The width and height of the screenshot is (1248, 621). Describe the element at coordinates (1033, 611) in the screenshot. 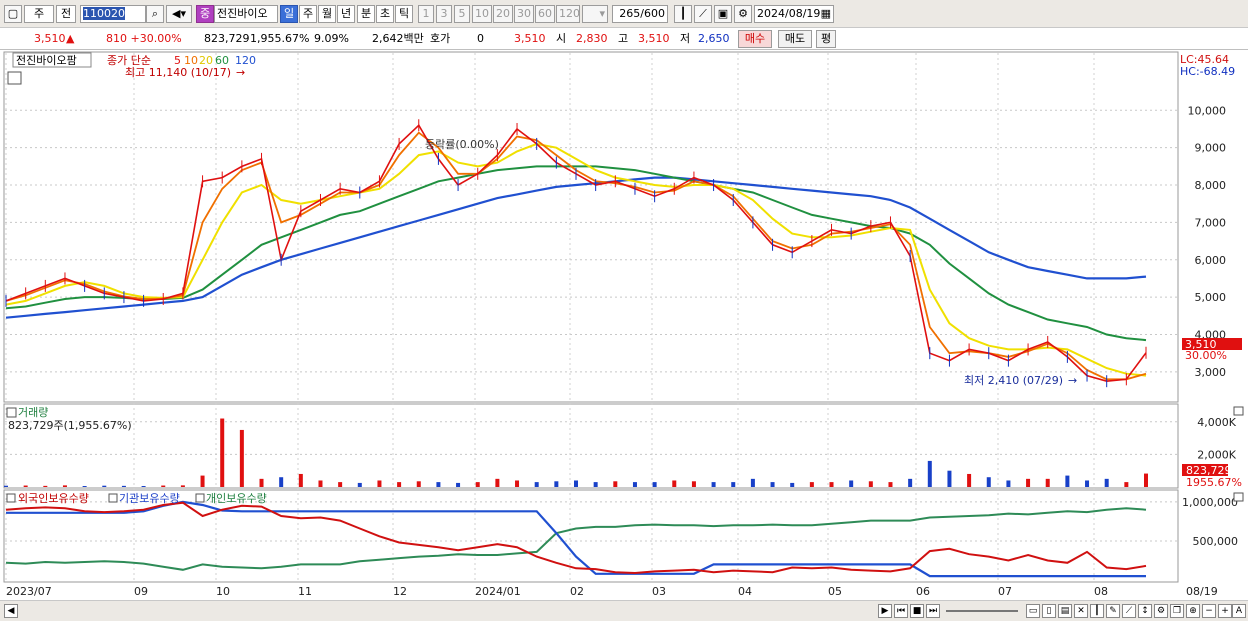

I see `layout-icon: ▭` at that location.